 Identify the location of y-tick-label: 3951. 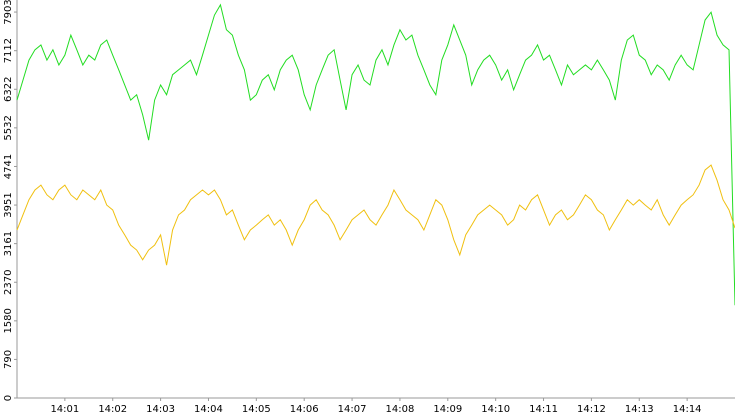
(8, 204).